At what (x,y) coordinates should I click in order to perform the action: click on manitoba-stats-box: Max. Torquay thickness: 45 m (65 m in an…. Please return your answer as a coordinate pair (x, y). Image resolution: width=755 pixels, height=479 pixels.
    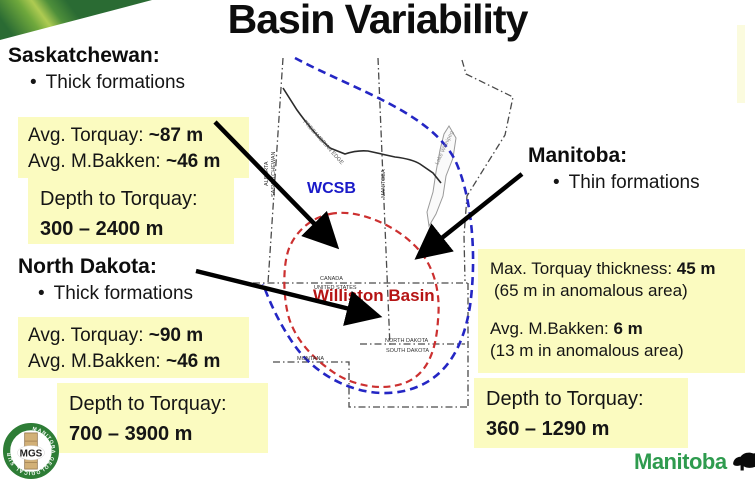
    Looking at the image, I should click on (611, 311).